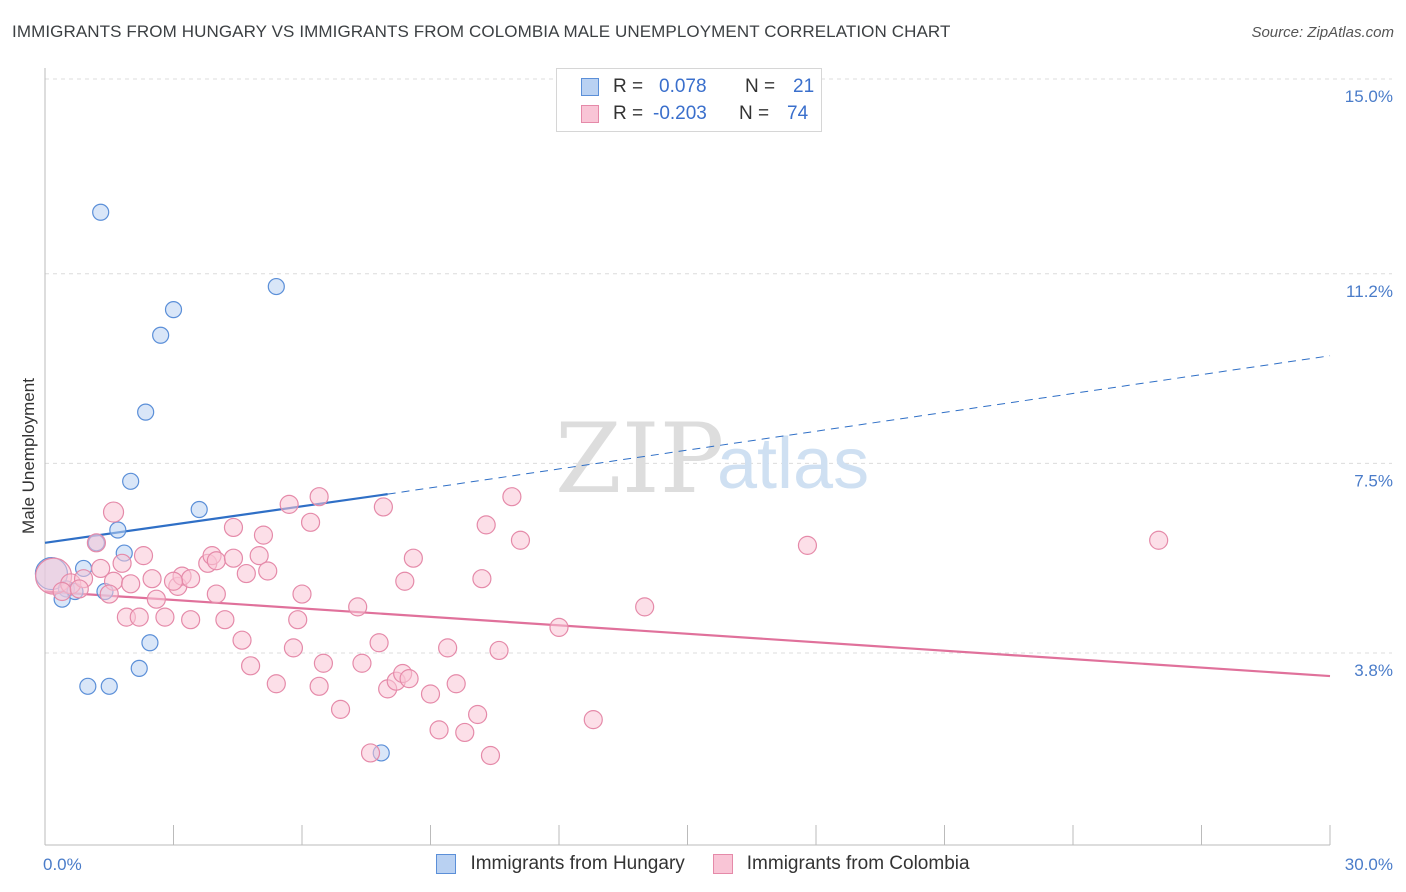  I want to click on series-label-hungary: Immigrants from Hungary, so click(577, 863).